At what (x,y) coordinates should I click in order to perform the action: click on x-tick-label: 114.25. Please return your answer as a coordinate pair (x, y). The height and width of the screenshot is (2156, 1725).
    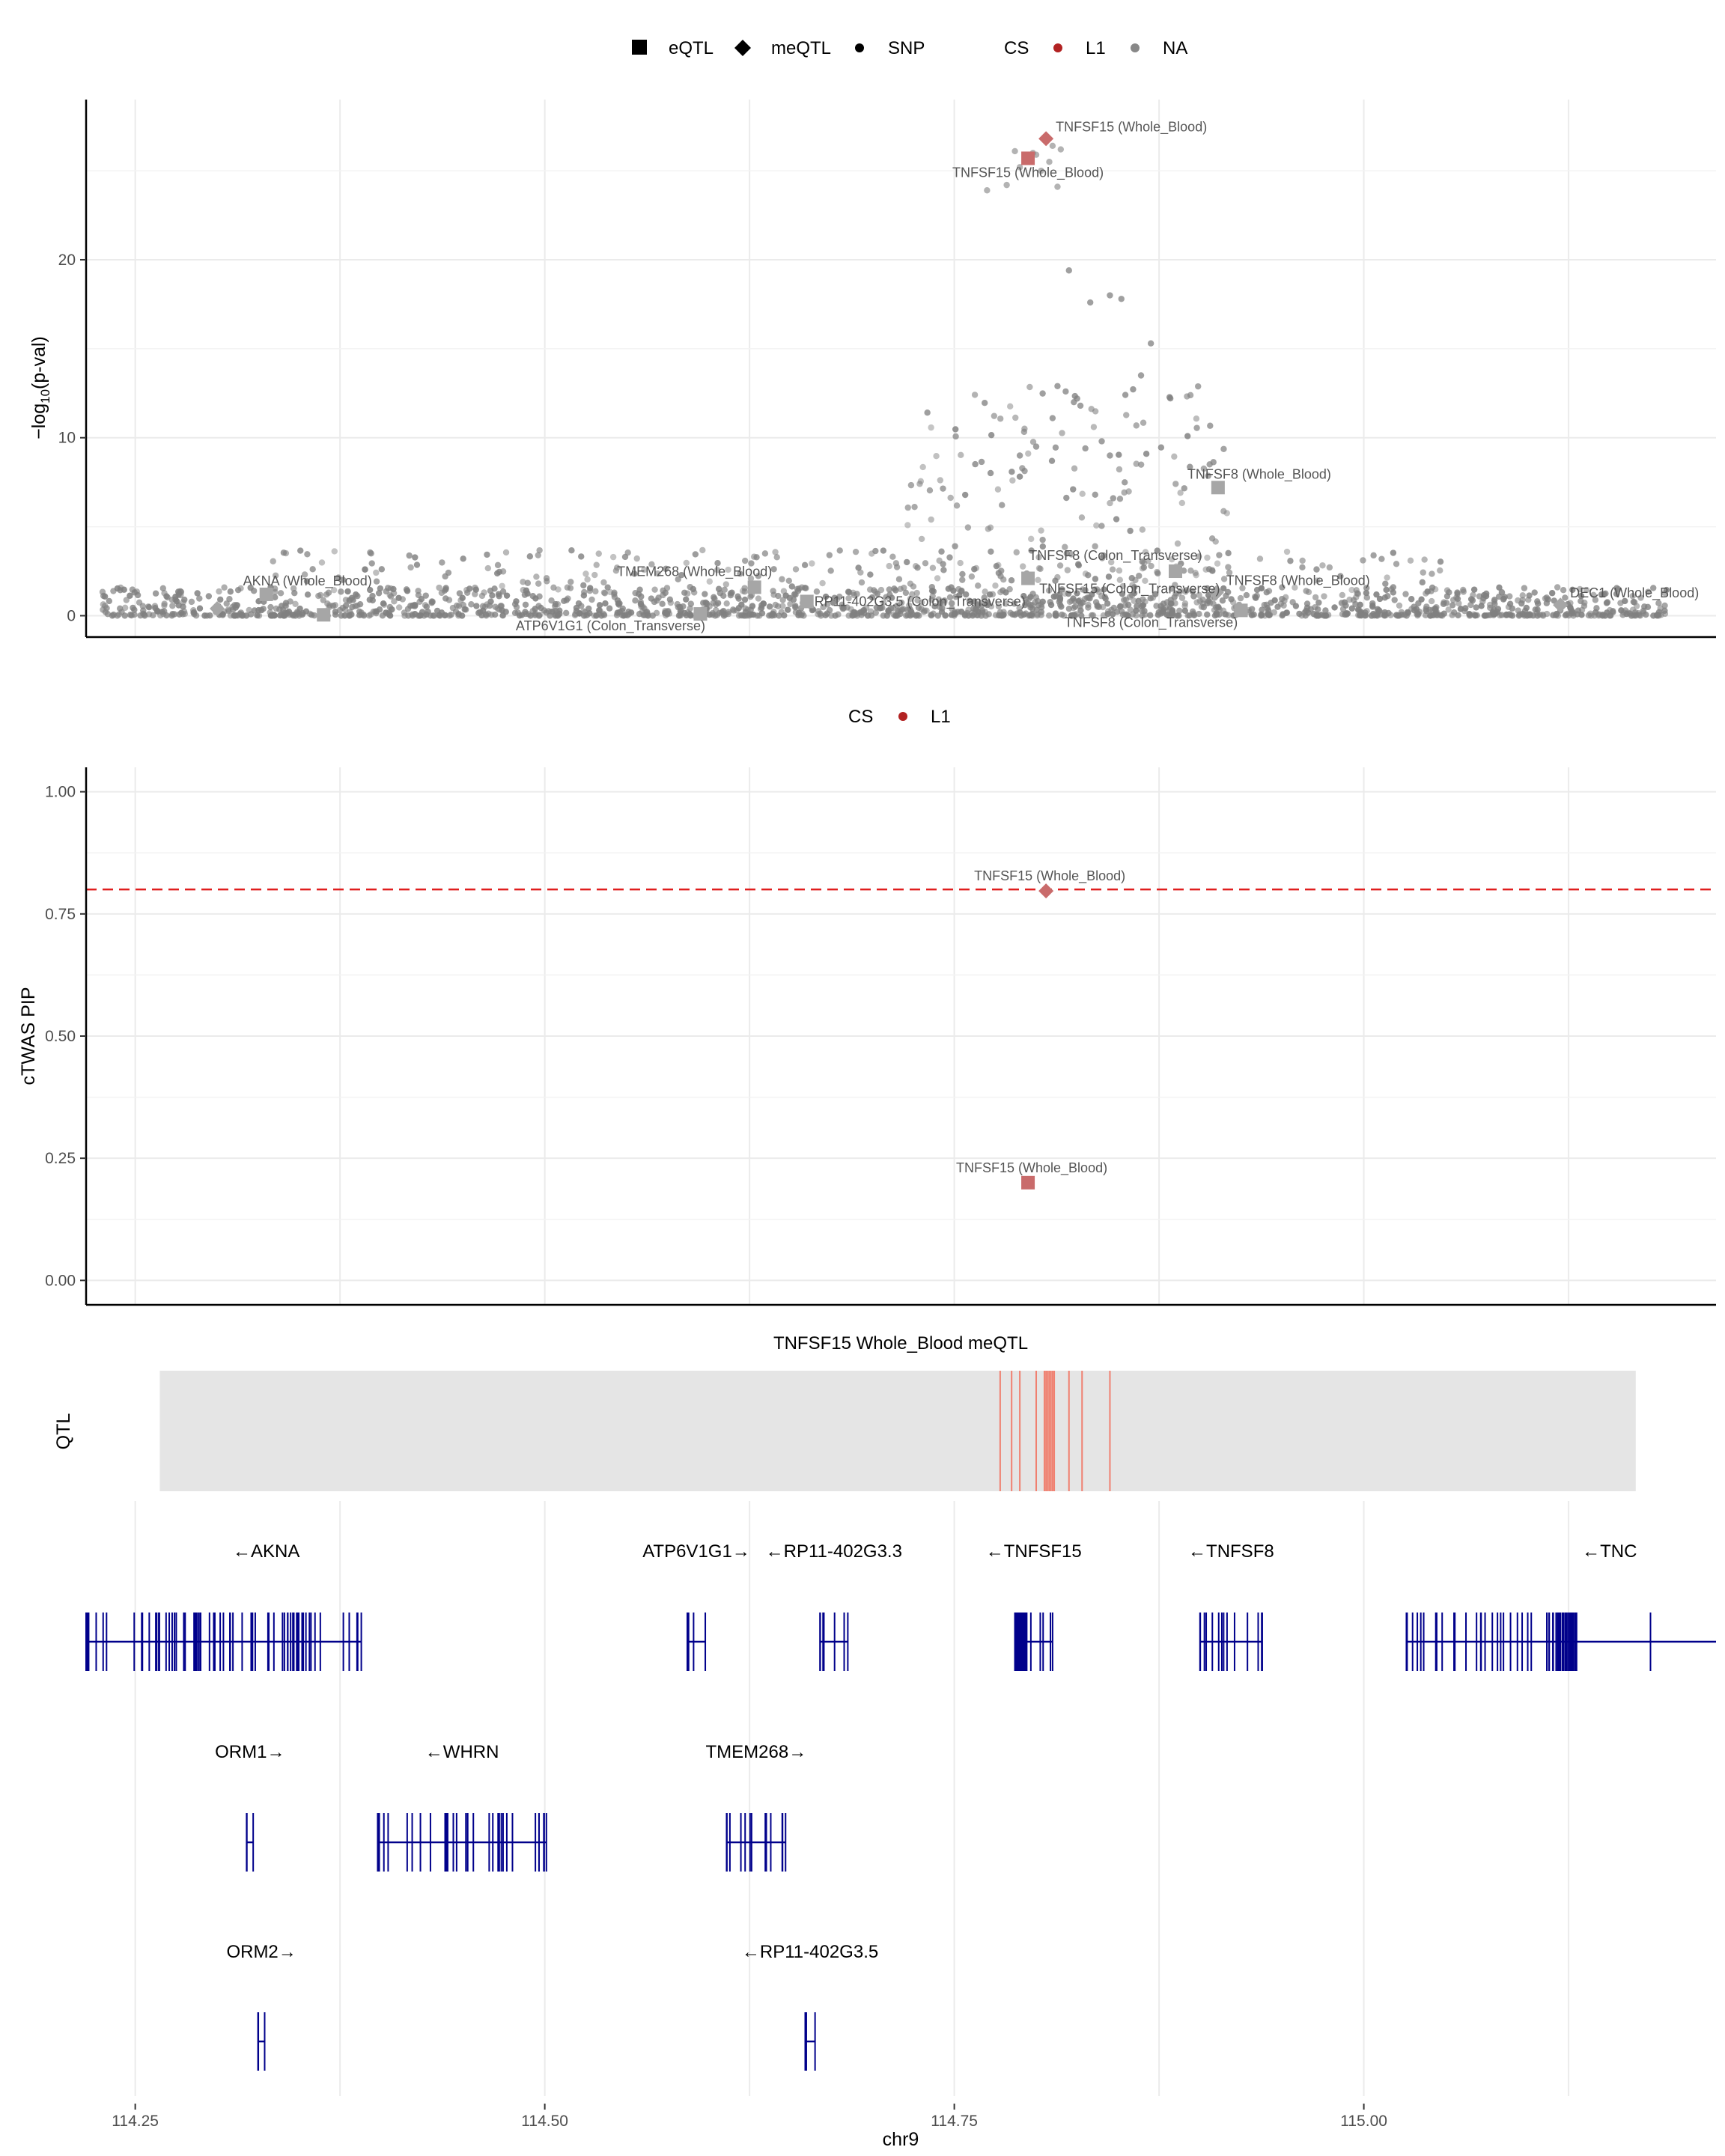
    Looking at the image, I should click on (135, 2121).